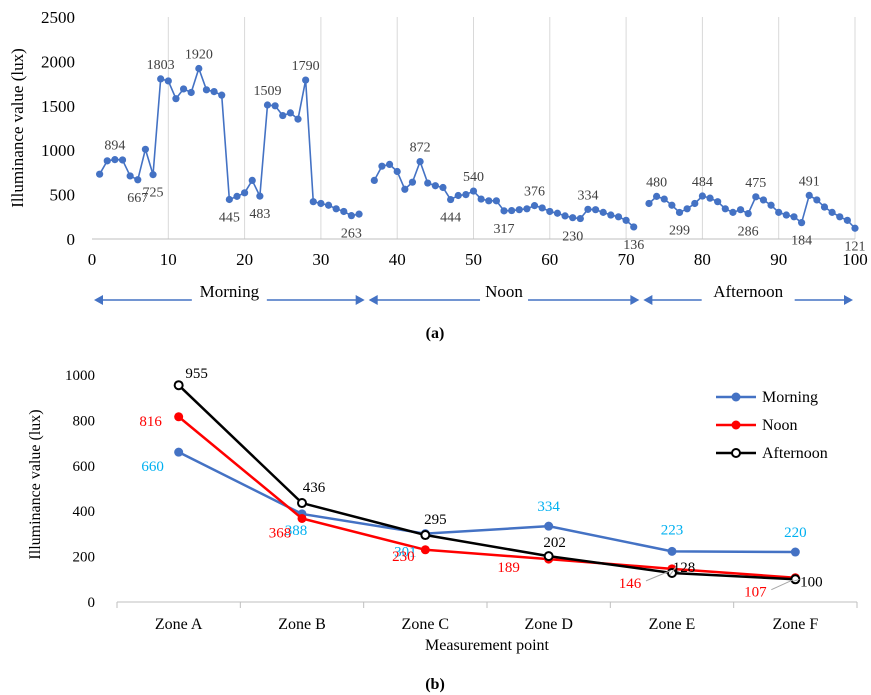  I want to click on b-y-tick-label: 1000, so click(80, 376).